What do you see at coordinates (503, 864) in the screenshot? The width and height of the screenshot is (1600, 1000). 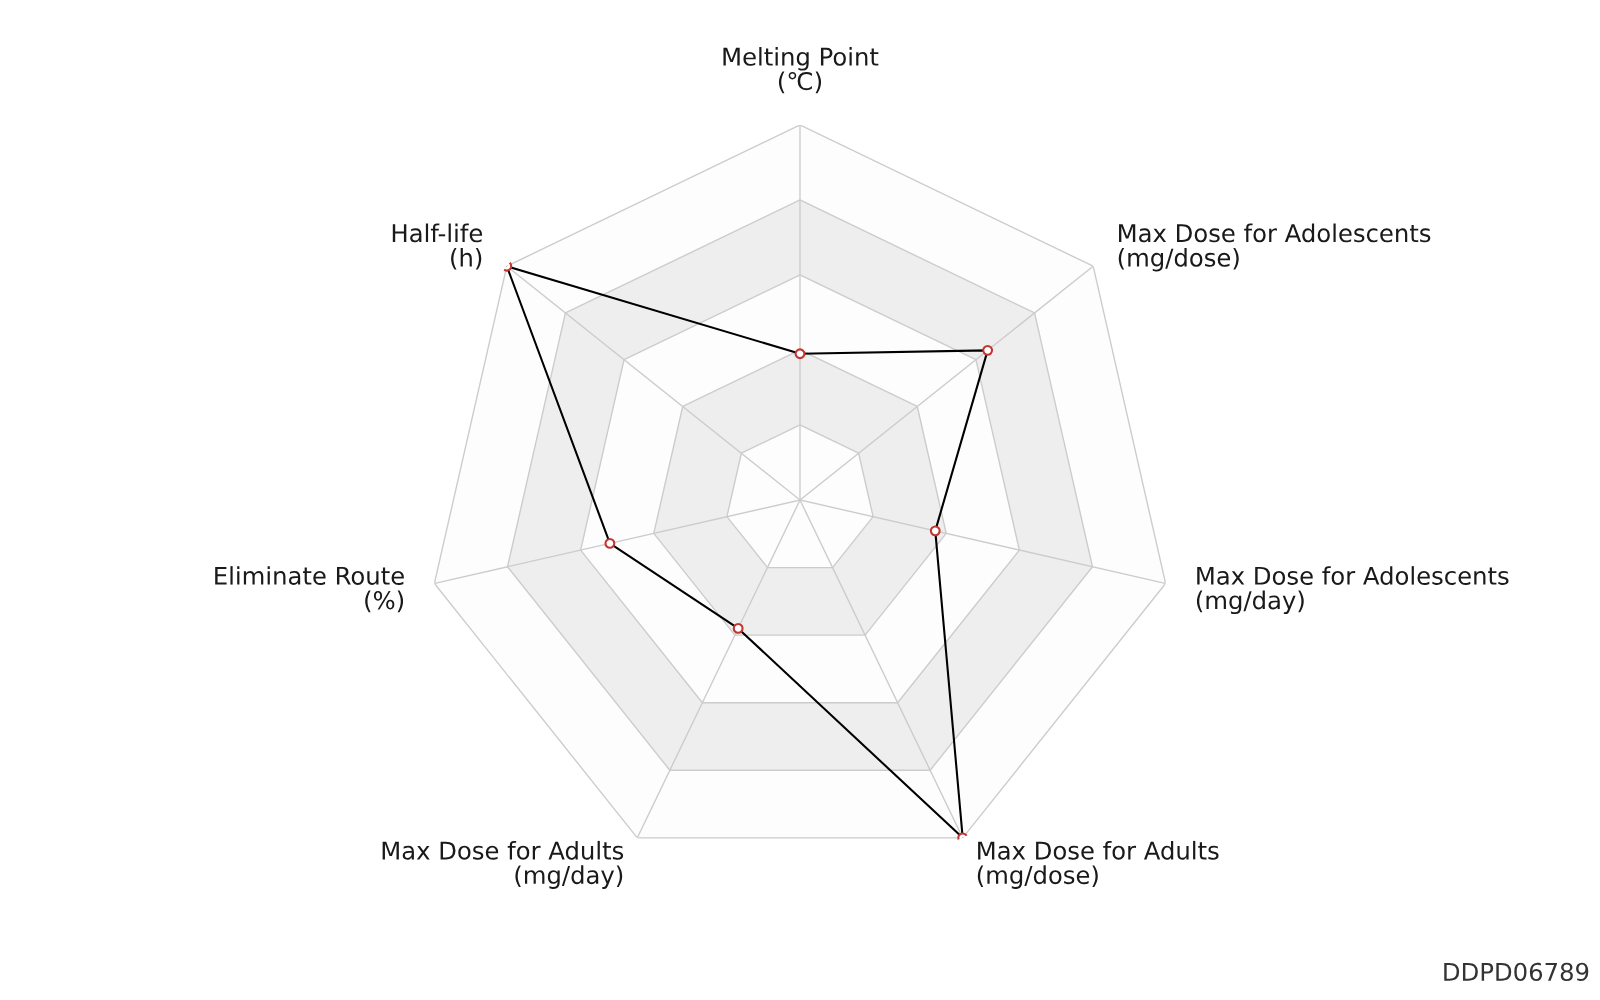 I see `spoke-label: Max Dose for Adults (mg/day)` at bounding box center [503, 864].